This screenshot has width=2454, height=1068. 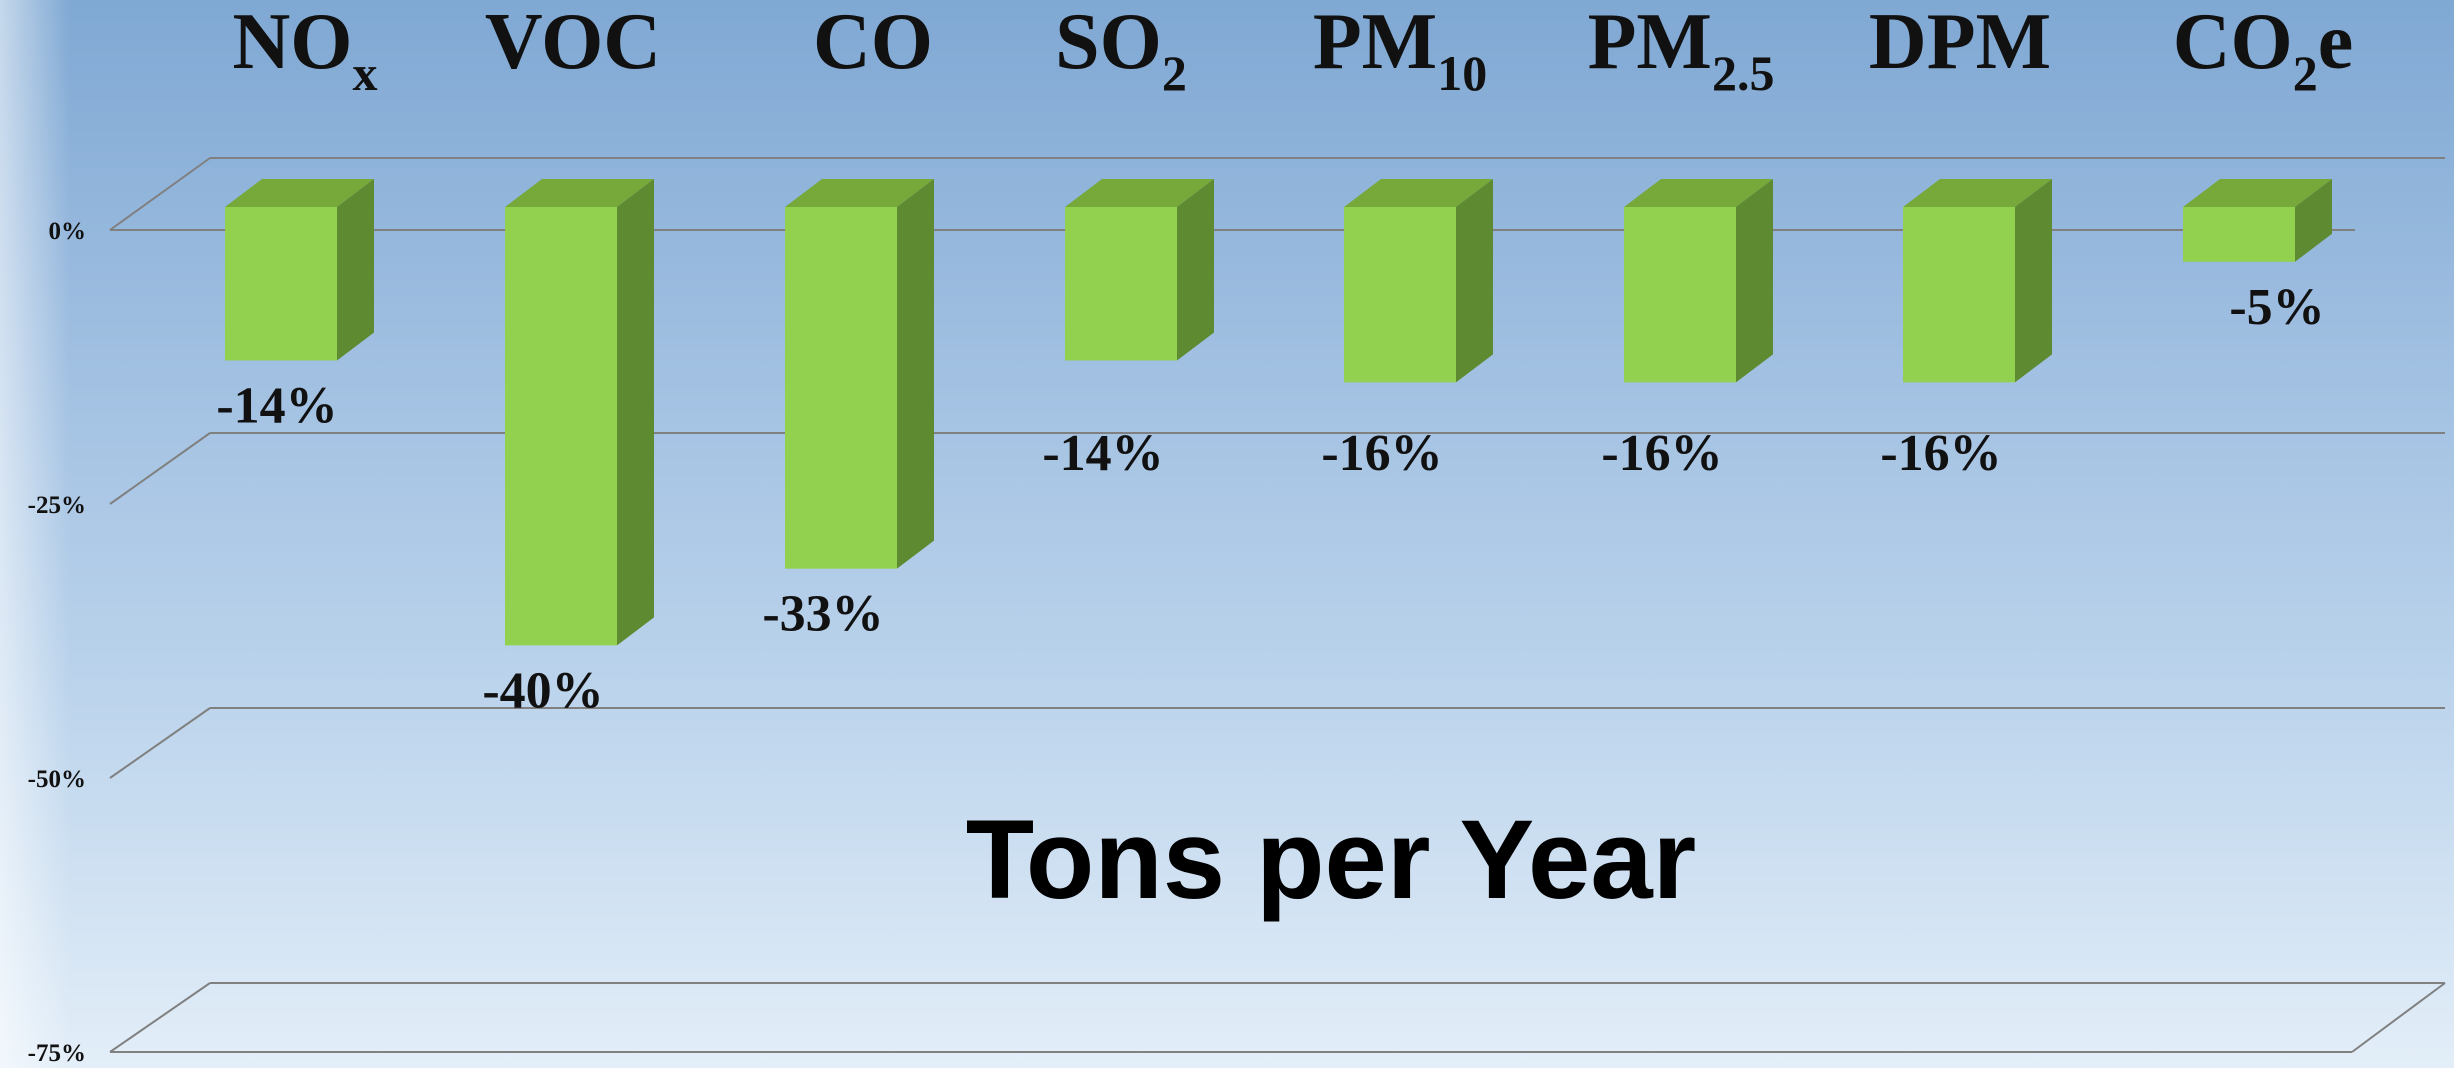 What do you see at coordinates (57, 1053) in the screenshot?
I see `y-tick-label: -75%` at bounding box center [57, 1053].